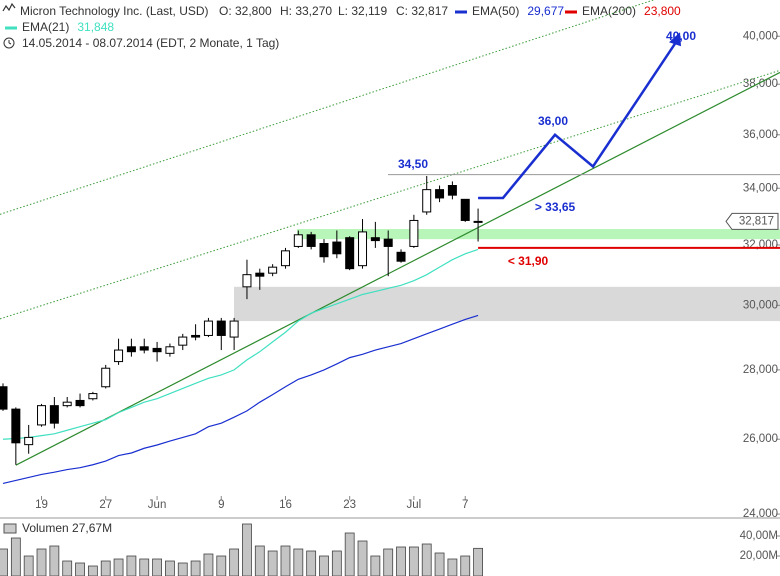 The height and width of the screenshot is (576, 780). I want to click on x-tick-label: 7, so click(465, 505).